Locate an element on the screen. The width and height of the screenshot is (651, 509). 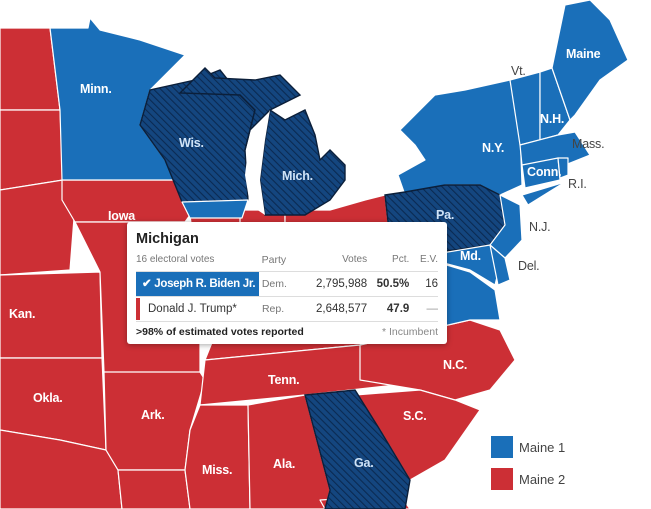
label-ark: Ark. is located at coordinates (153, 415).